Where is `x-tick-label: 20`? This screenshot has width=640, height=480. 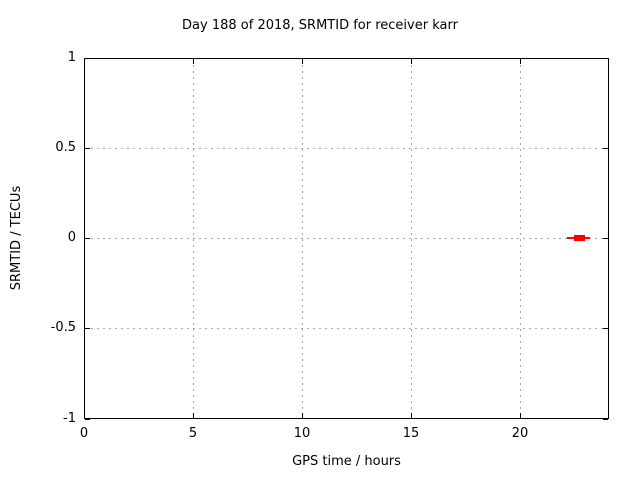 x-tick-label: 20 is located at coordinates (520, 433).